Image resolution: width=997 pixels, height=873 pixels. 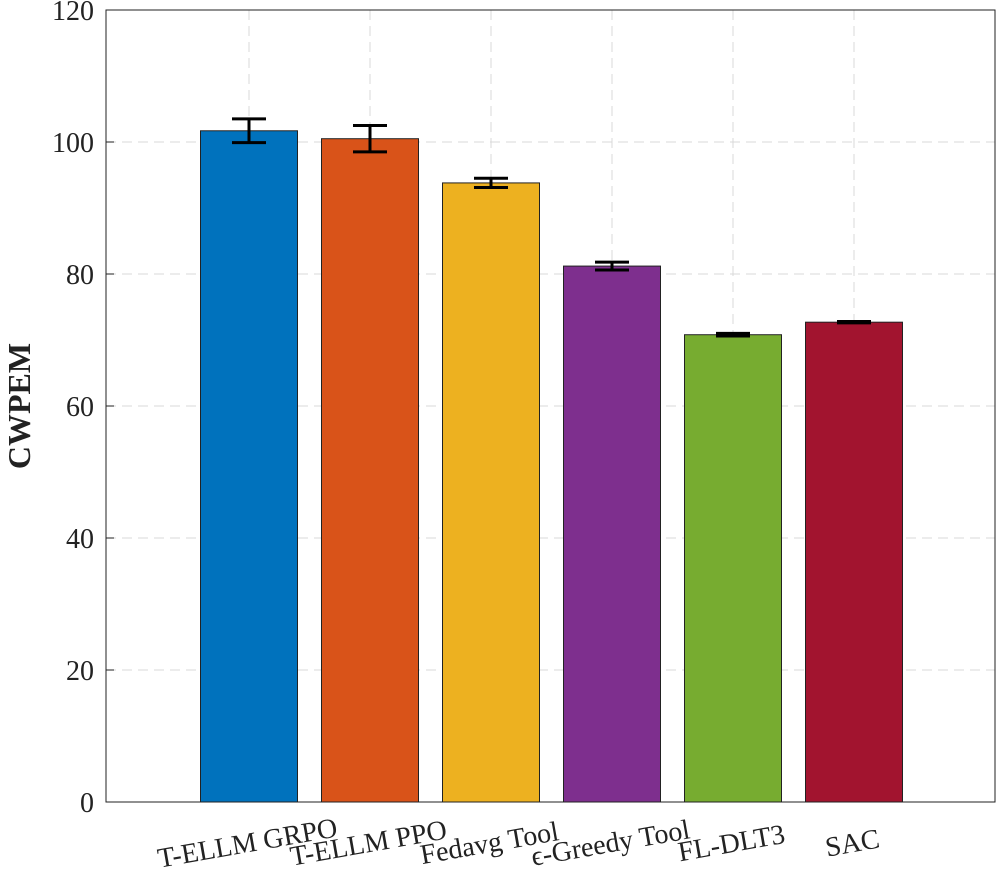 What do you see at coordinates (73, 143) in the screenshot?
I see `y-tick-label: 100` at bounding box center [73, 143].